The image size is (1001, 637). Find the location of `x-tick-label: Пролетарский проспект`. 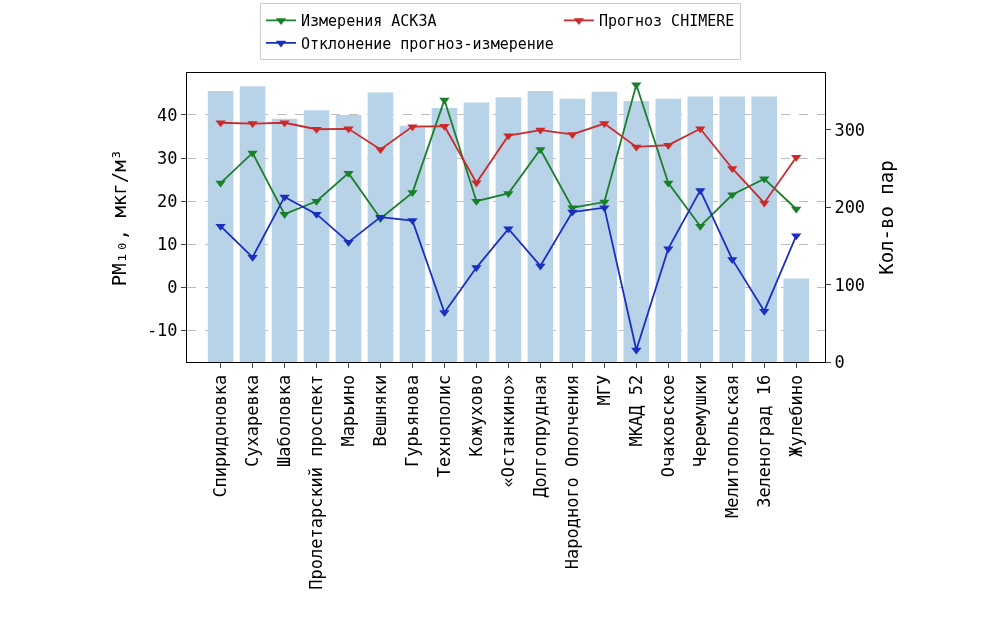

x-tick-label: Пролетарский проспект is located at coordinates (316, 482).